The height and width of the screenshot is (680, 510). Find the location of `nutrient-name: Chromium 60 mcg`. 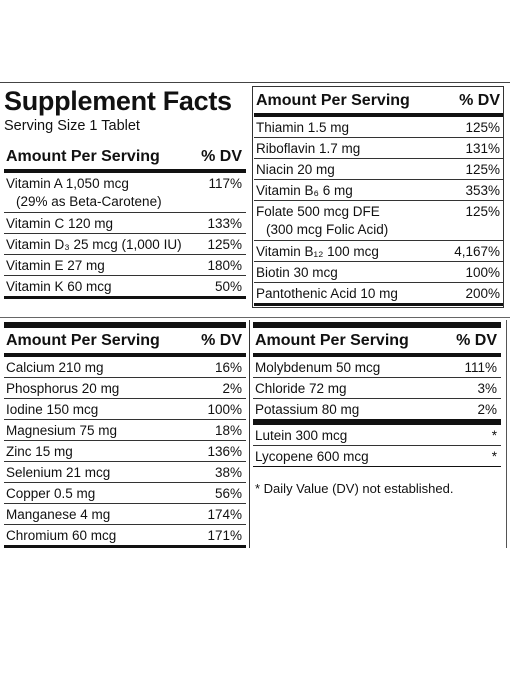

nutrient-name: Chromium 60 mcg is located at coordinates (61, 535).